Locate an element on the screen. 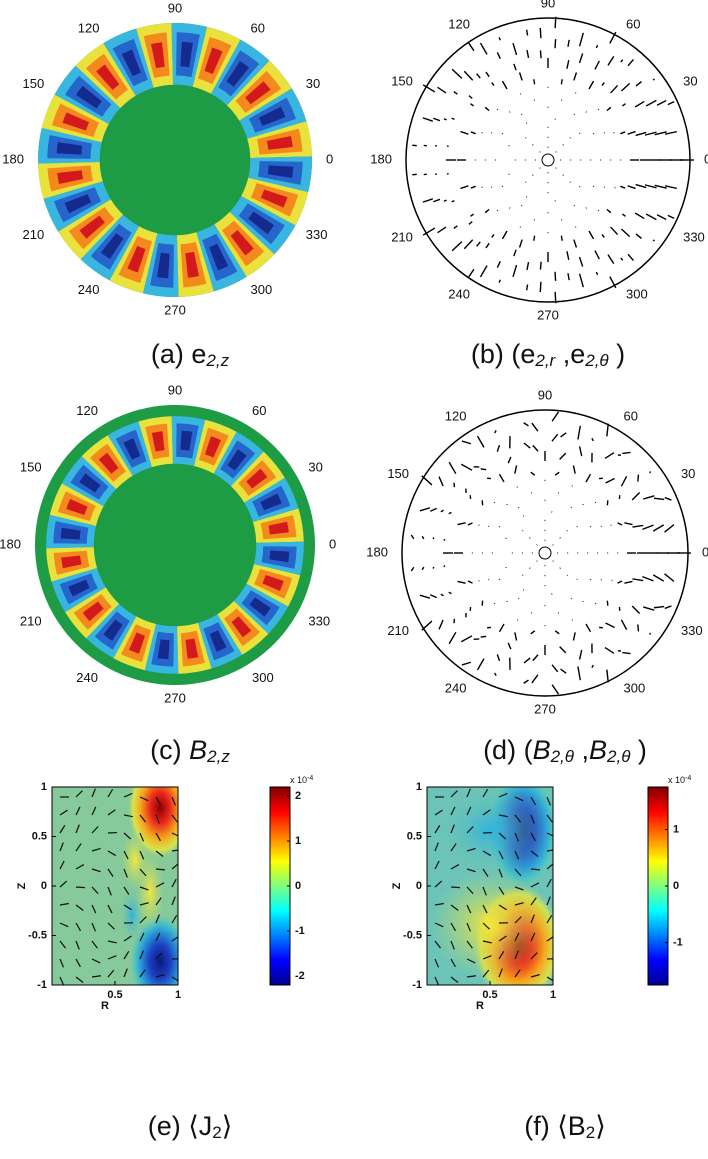 The image size is (708, 1159). colorbar-tick-label: 0 is located at coordinates (298, 886).